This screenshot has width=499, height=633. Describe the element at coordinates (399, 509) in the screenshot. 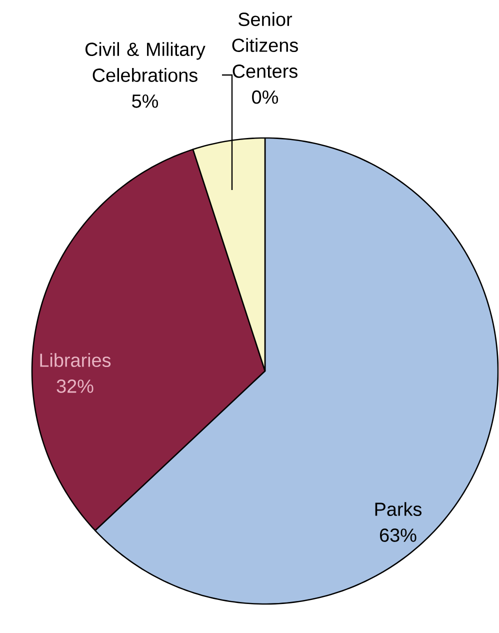

I see `slice-label: Parks` at that location.